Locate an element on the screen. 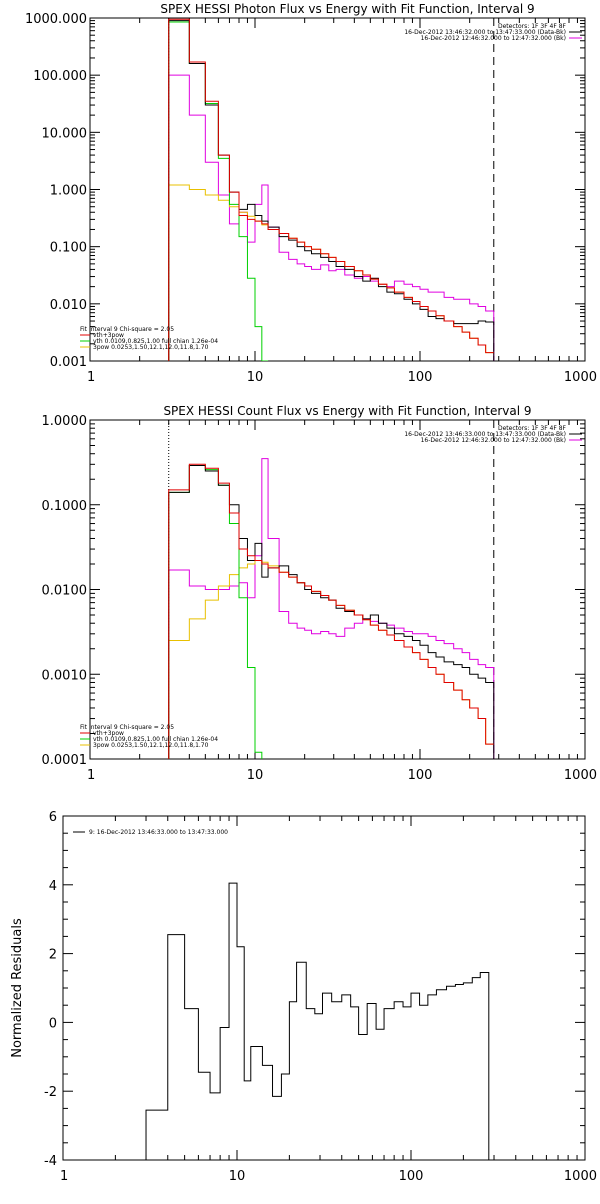 This screenshot has width=600, height=1204. y-tick-label: 0.010 is located at coordinates (68, 305).